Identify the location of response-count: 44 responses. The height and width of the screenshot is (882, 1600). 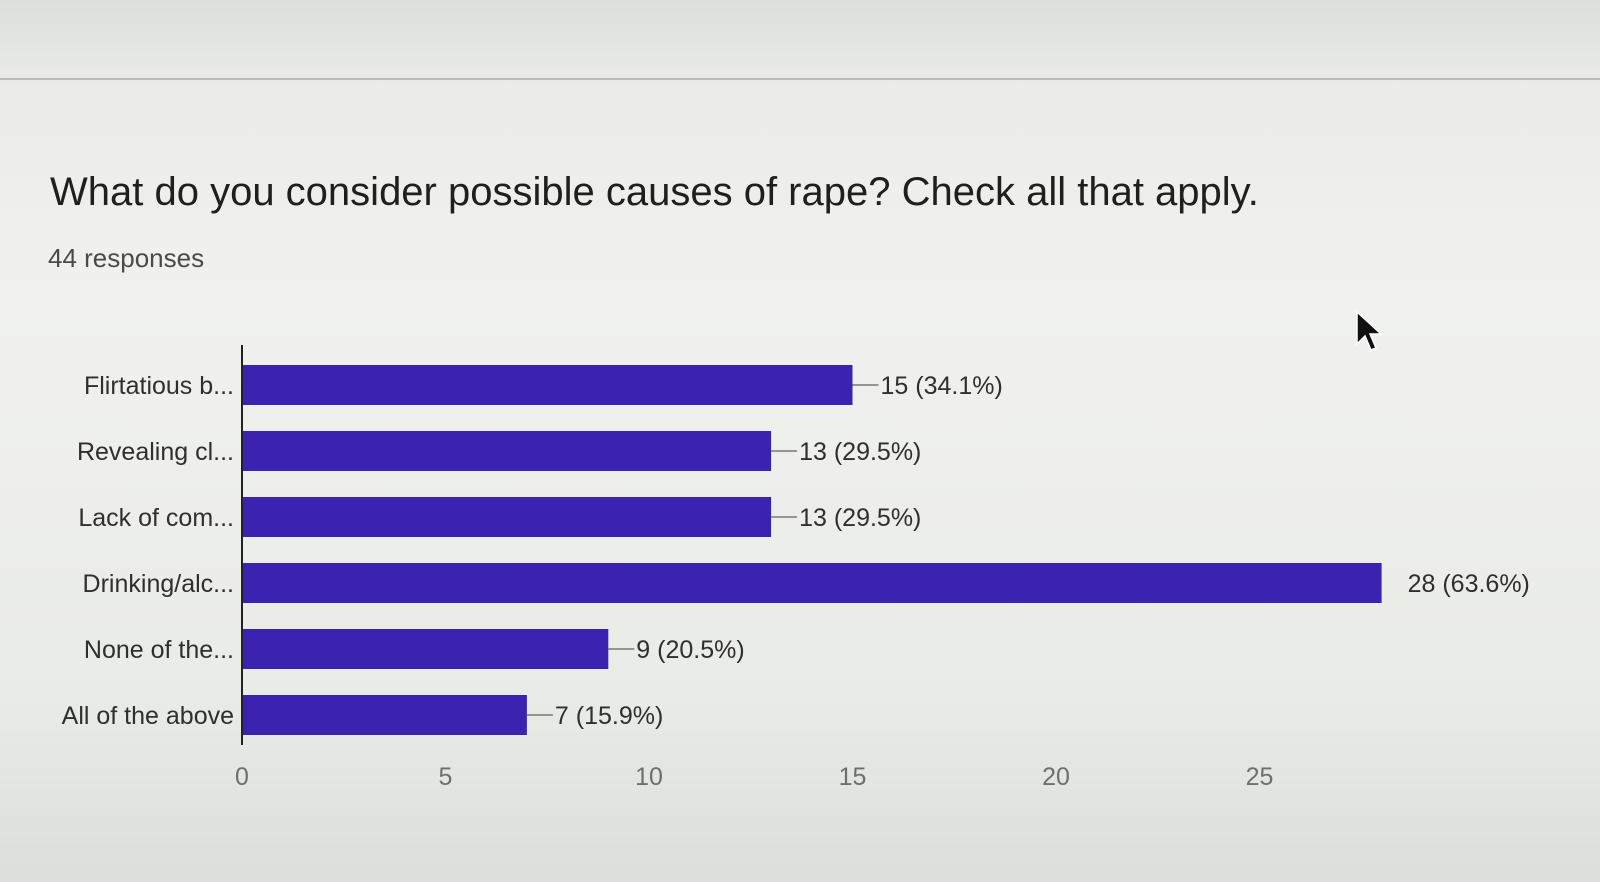
(126, 258).